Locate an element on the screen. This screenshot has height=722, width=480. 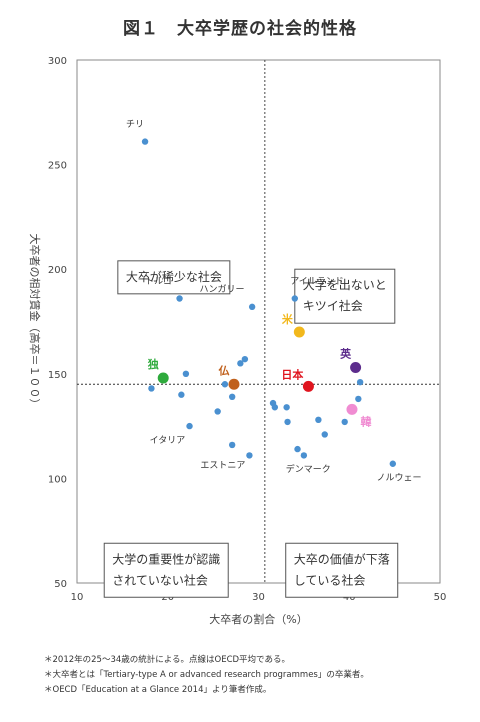
highlight-label: 独 is located at coordinates (153, 364).